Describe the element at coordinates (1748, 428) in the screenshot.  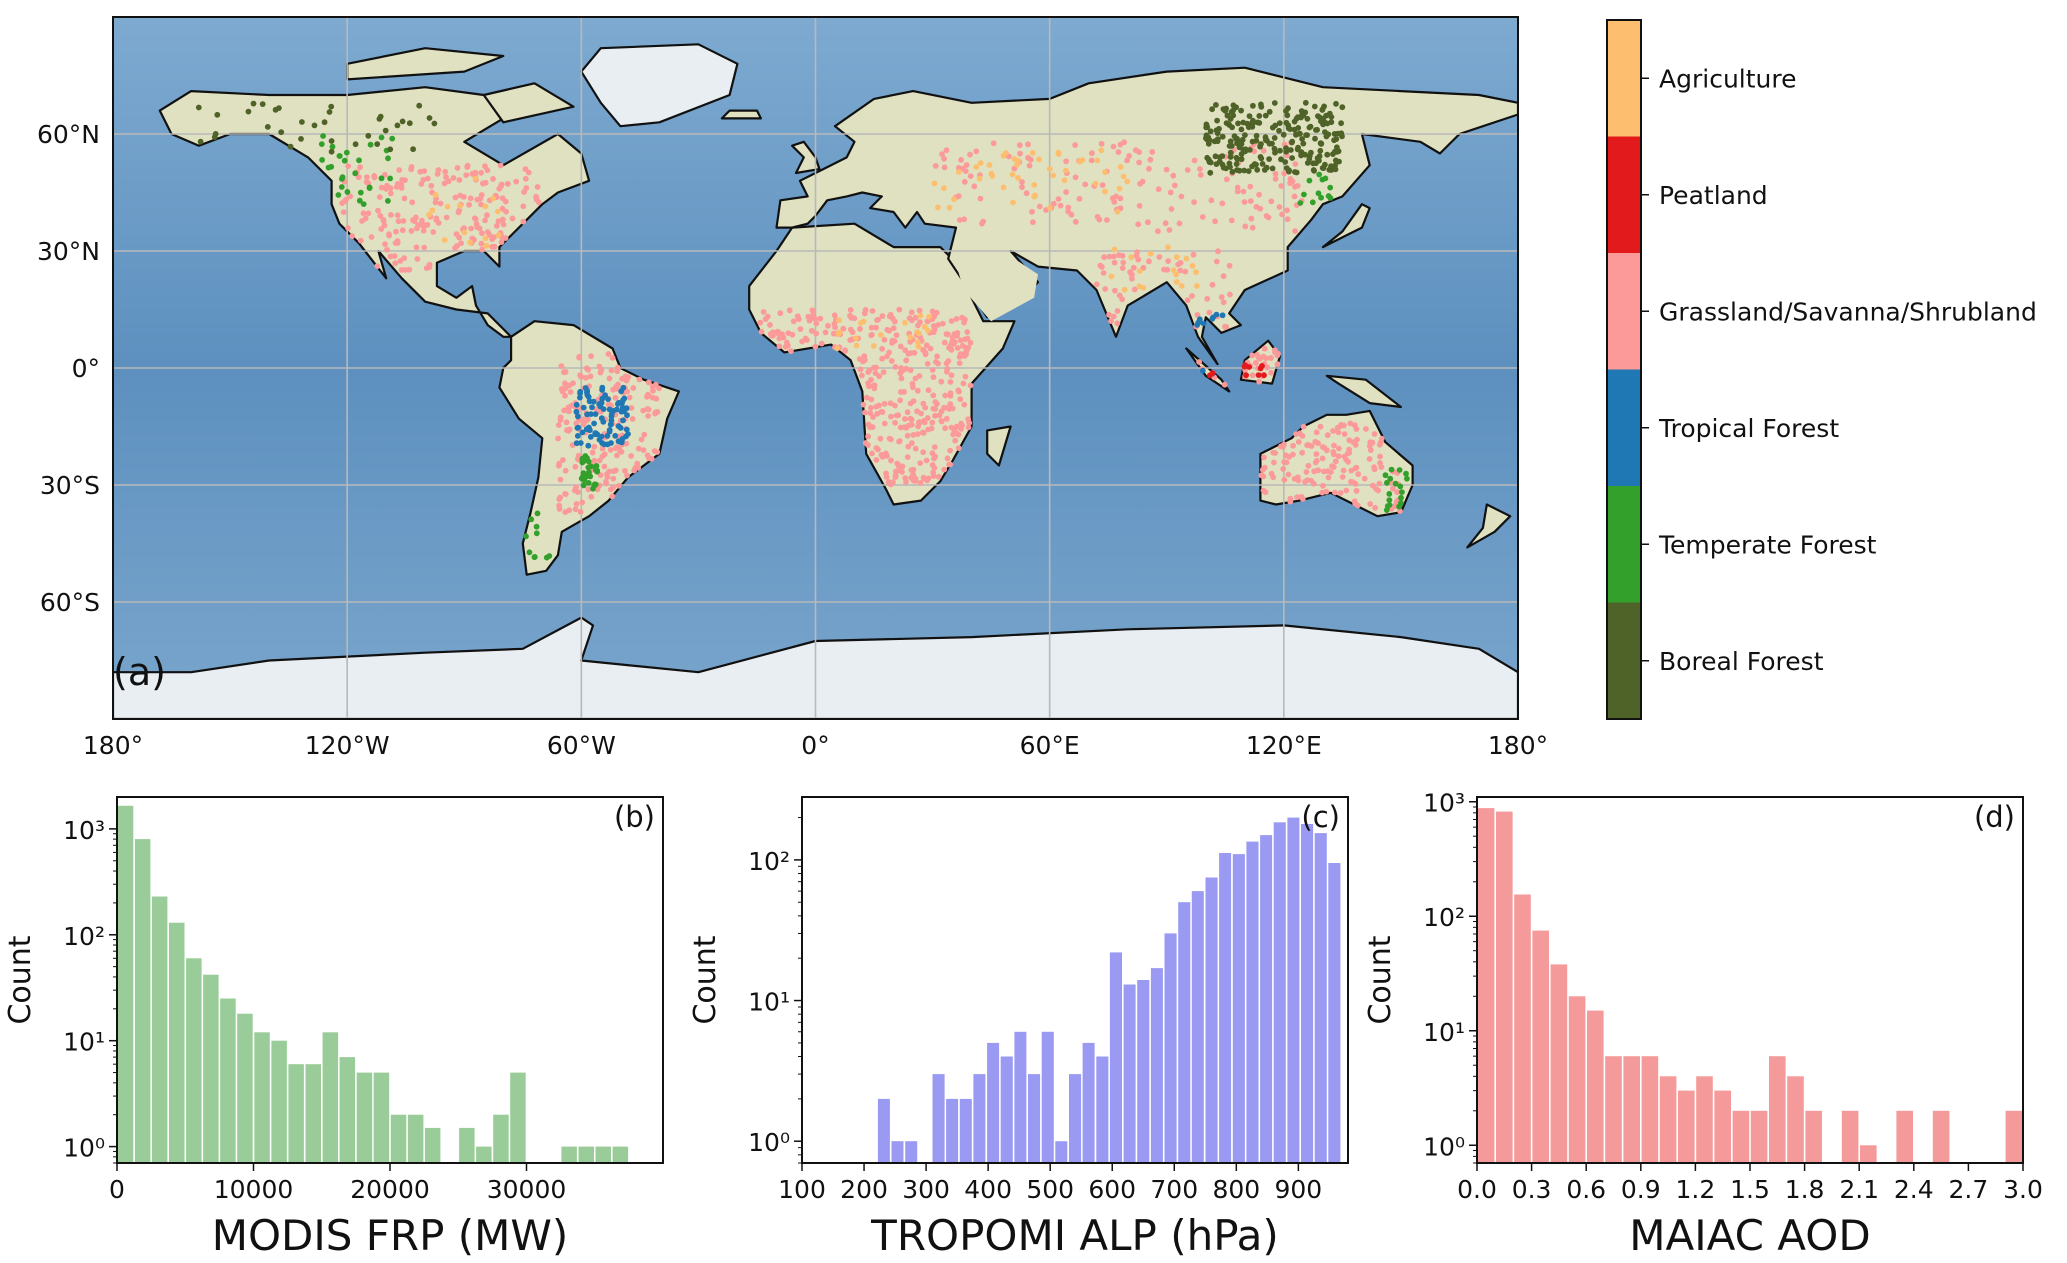
I see `legend-label: Tropical Forest` at that location.